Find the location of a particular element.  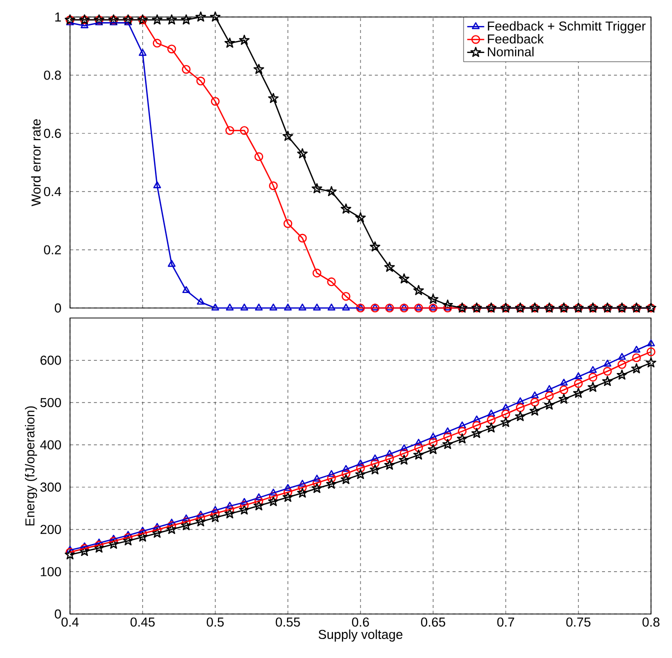

x-tick-label: 0.45 is located at coordinates (142, 622).